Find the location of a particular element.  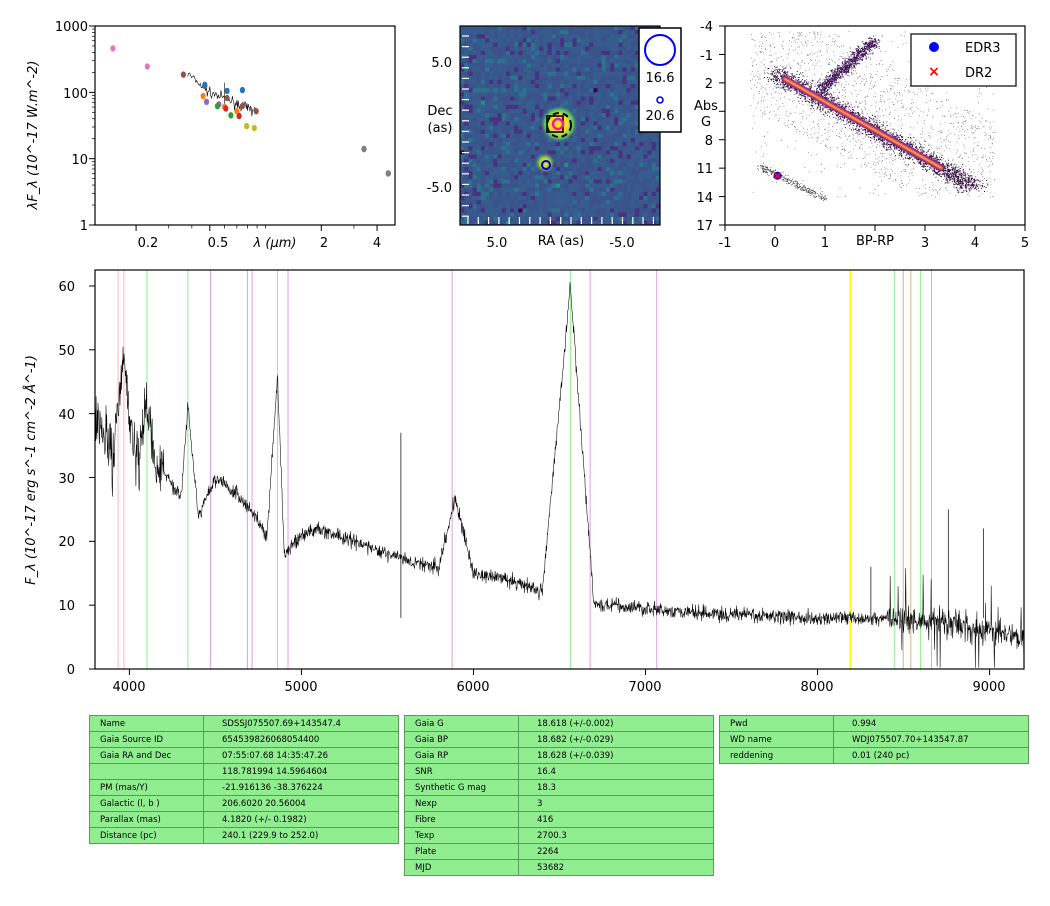

sed-point is located at coordinates (230, 115).